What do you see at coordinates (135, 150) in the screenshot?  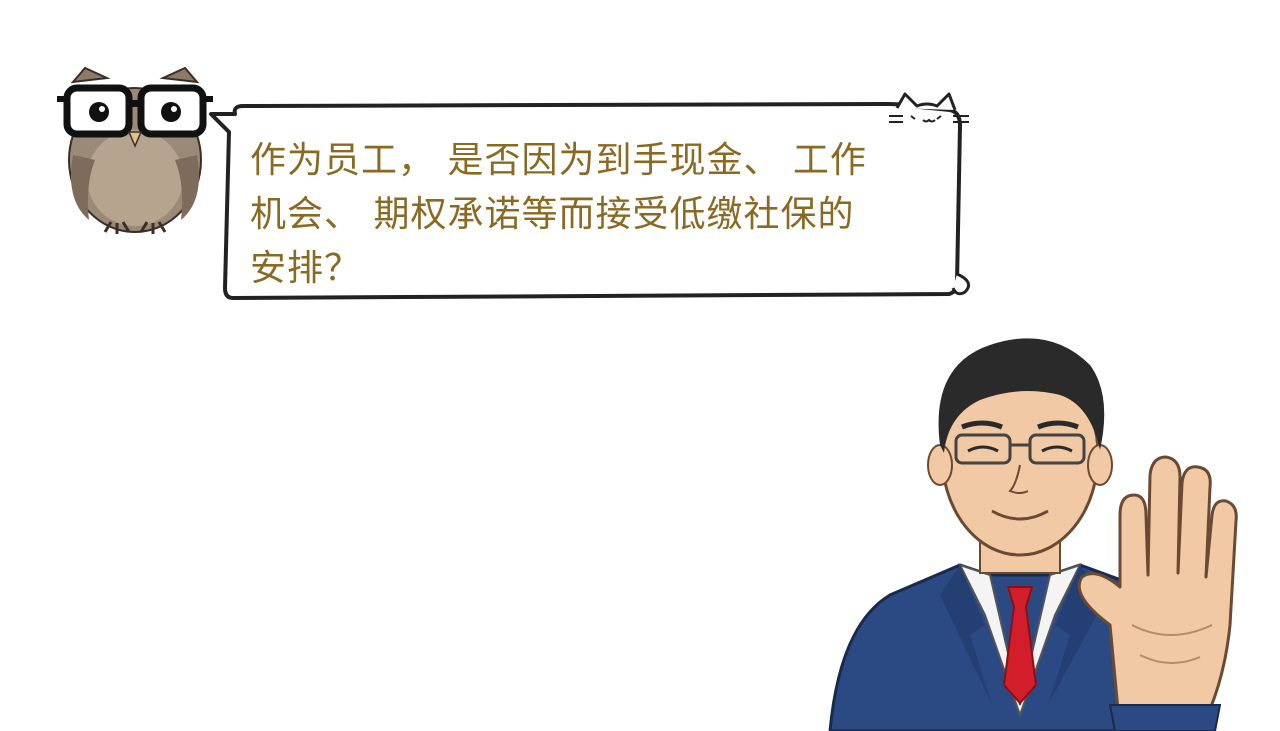 I see `owl-with-glasses-icon` at bounding box center [135, 150].